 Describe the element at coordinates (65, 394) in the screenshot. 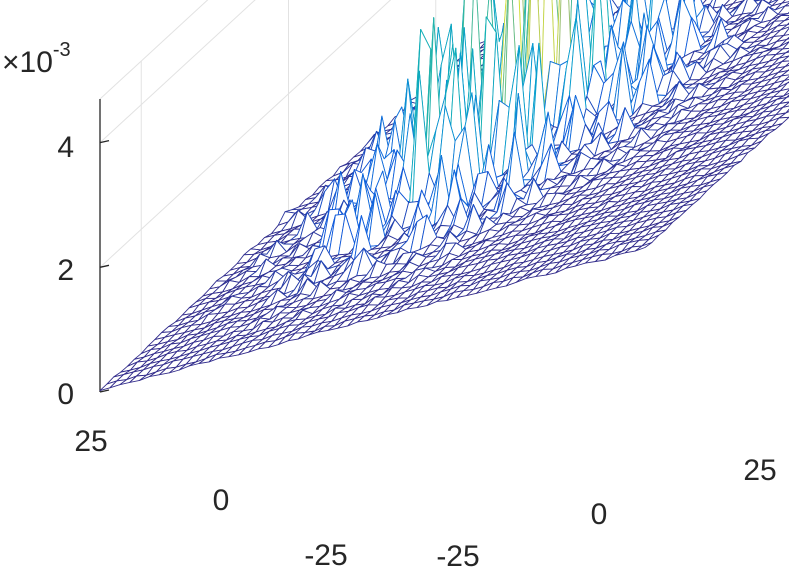

I see `z-tick-label-0: 0` at that location.